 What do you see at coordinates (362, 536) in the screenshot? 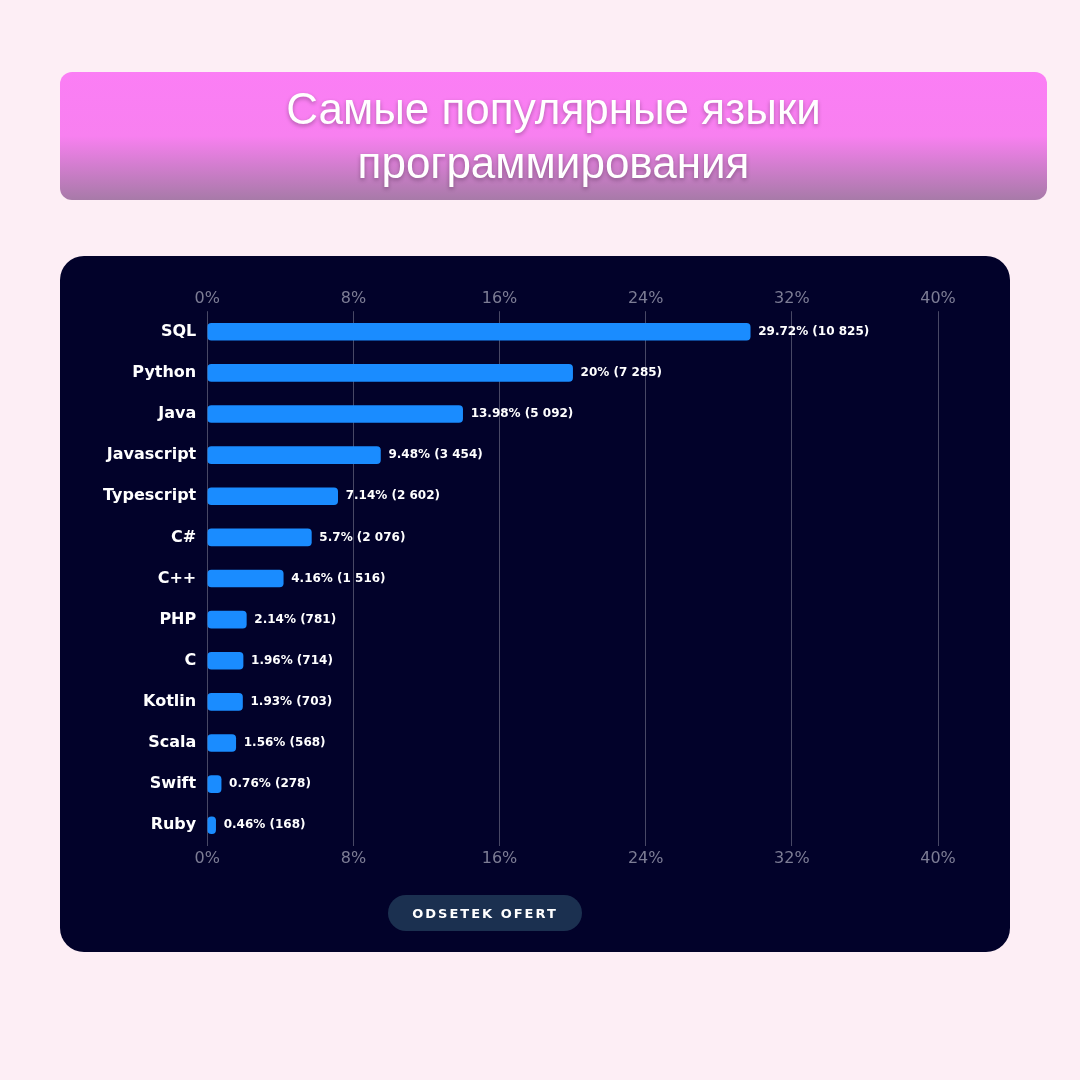
I see `data-label: 5.7% (2 076)` at bounding box center [362, 536].